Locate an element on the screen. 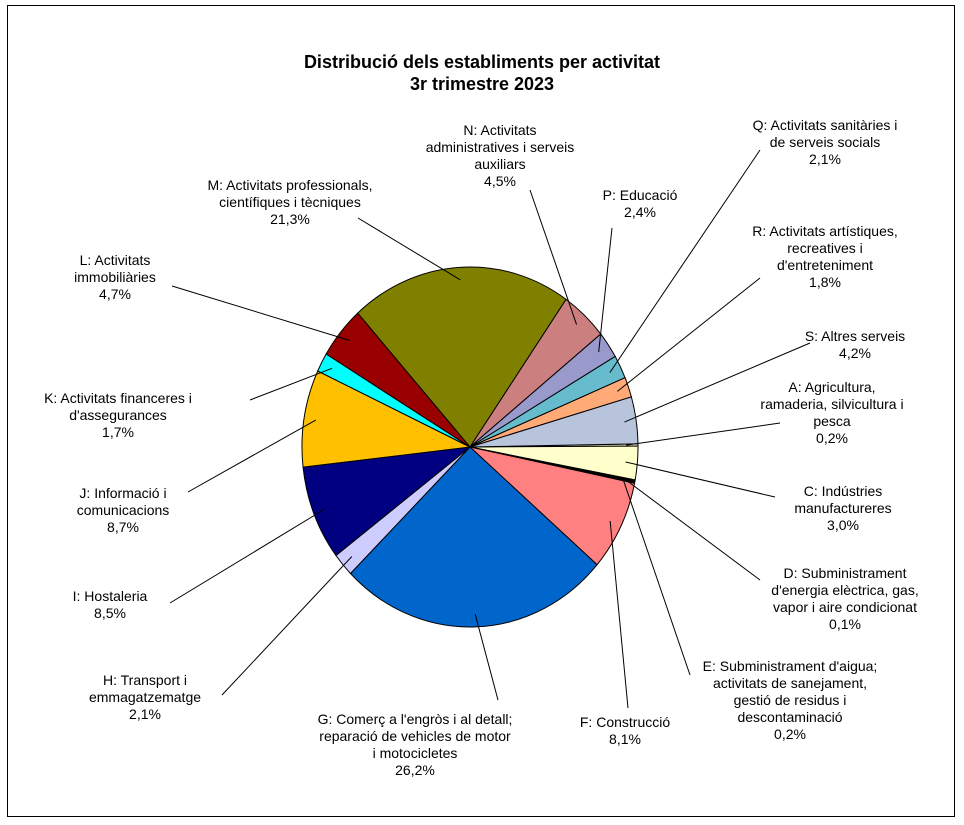 The height and width of the screenshot is (825, 964). pie-slice-j is located at coordinates (386, 419).